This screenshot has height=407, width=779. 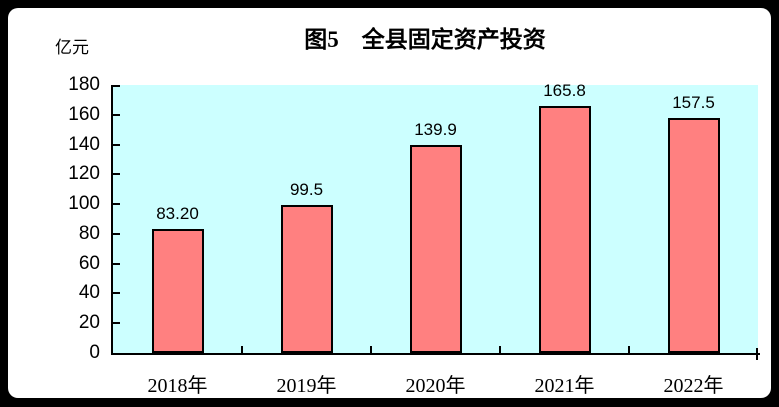 What do you see at coordinates (693, 386) in the screenshot?
I see `x-axis-category-label: 2022年` at bounding box center [693, 386].